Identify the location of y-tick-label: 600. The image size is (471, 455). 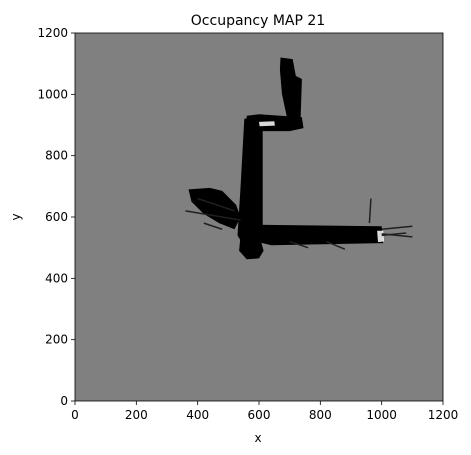
(56, 217).